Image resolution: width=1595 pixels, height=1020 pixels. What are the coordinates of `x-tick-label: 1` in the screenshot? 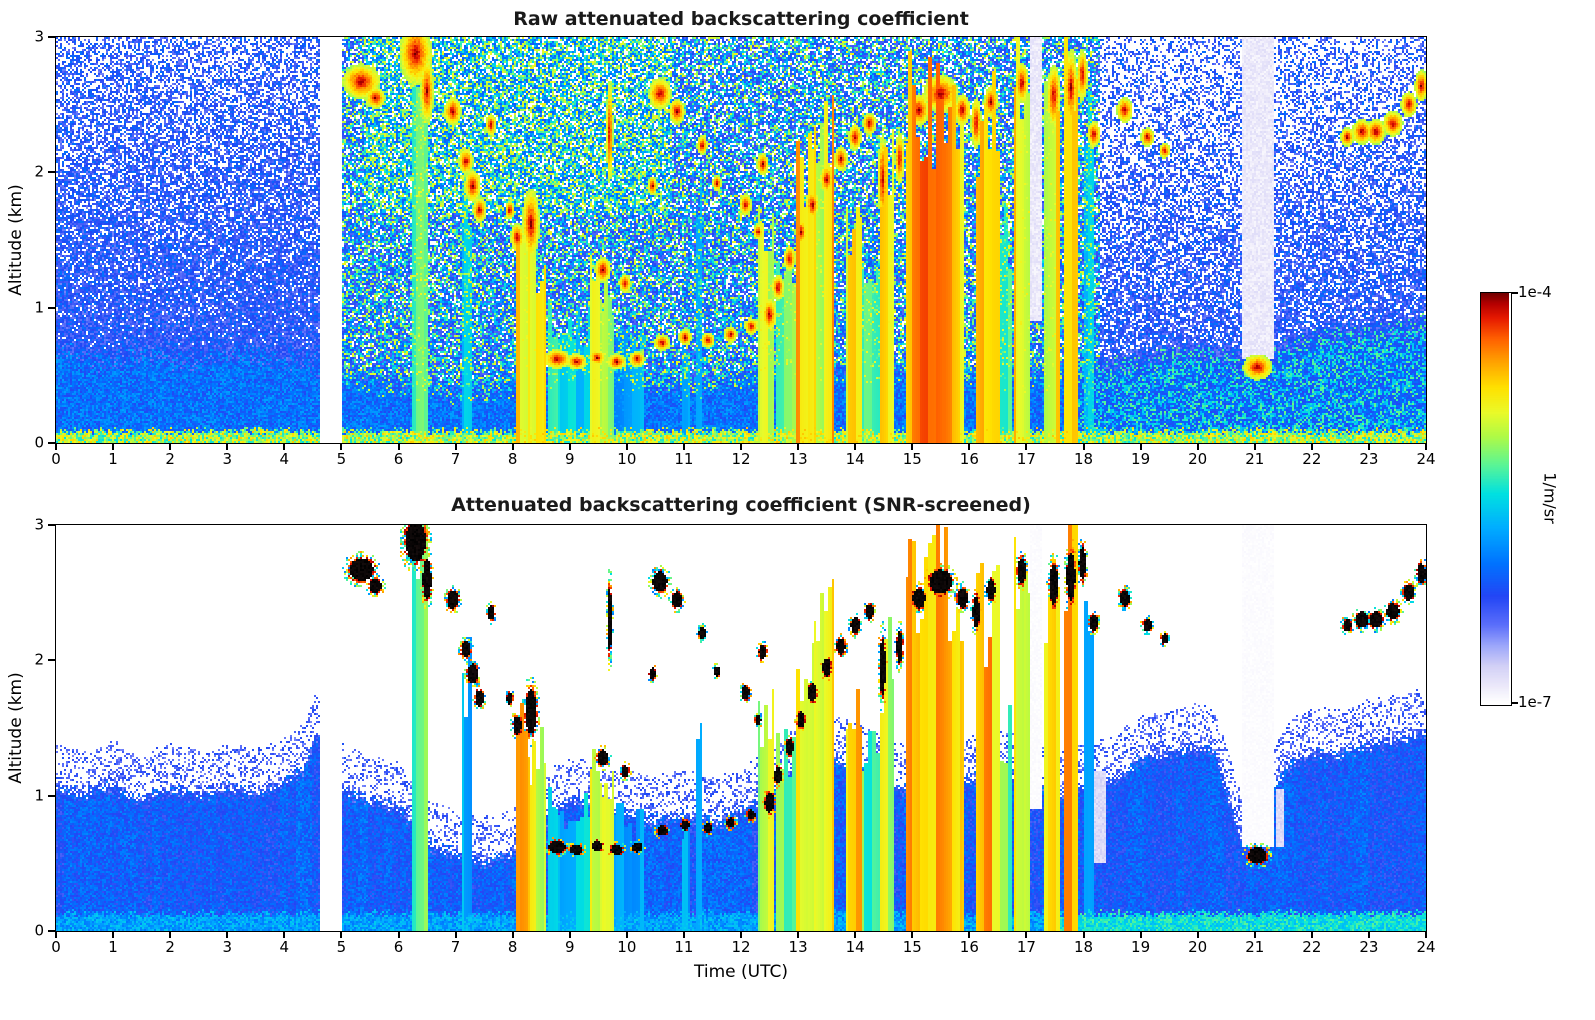 It's located at (113, 459).